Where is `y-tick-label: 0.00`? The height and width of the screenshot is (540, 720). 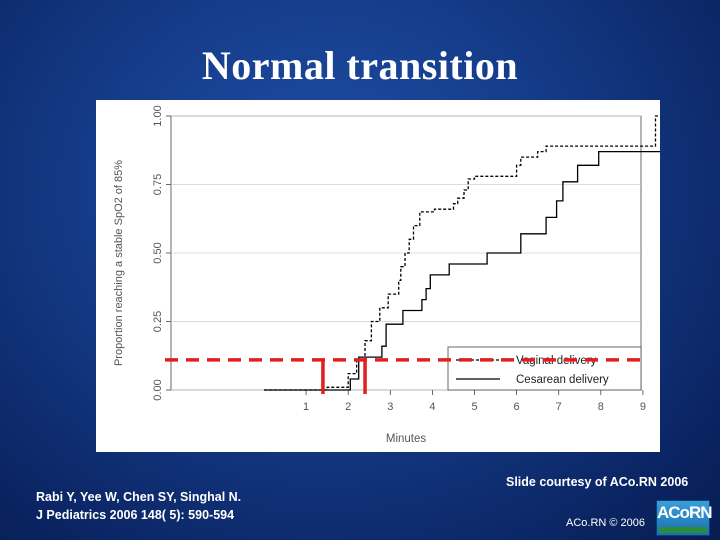
y-tick-label: 0.00 is located at coordinates (158, 389).